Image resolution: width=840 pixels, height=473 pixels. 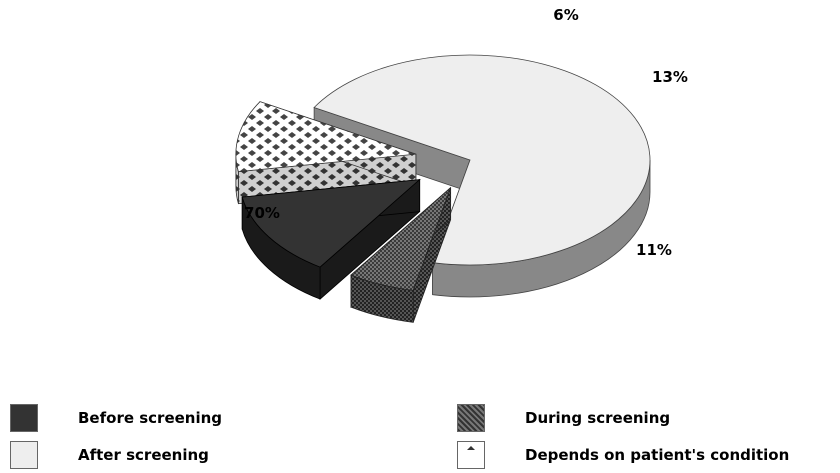 What do you see at coordinates (471, 418) in the screenshot?
I see `legend-swatch-during-screening` at bounding box center [471, 418].